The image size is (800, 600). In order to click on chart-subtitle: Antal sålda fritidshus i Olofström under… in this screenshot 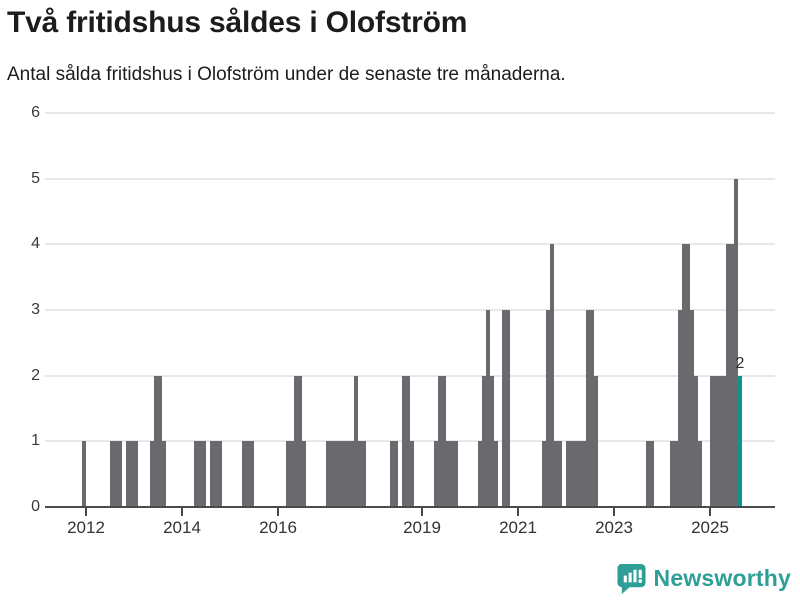, I will do `click(286, 74)`.